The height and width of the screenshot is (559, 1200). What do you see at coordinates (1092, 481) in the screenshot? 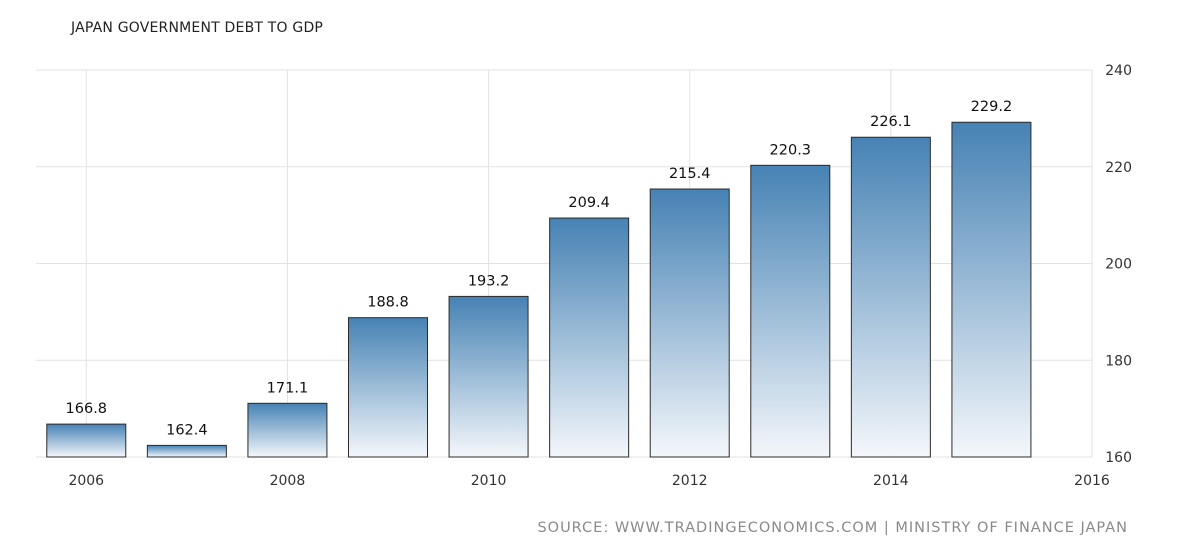
I see `x-tick-label: 2016` at bounding box center [1092, 481].